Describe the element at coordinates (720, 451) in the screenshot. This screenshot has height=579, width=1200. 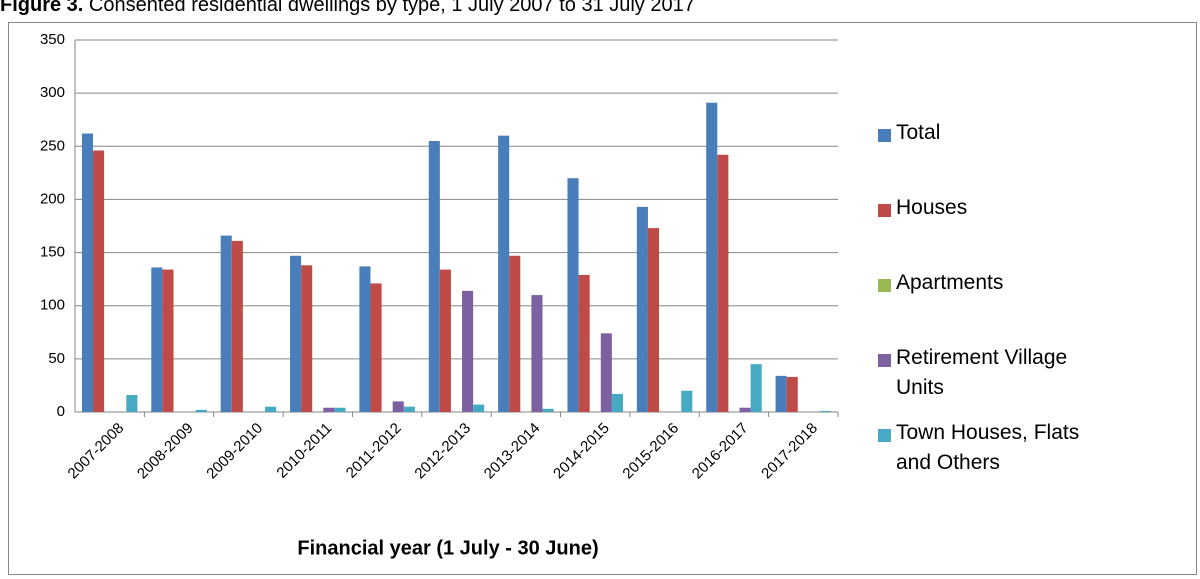
I see `x-tick-label: 2016-2017` at that location.